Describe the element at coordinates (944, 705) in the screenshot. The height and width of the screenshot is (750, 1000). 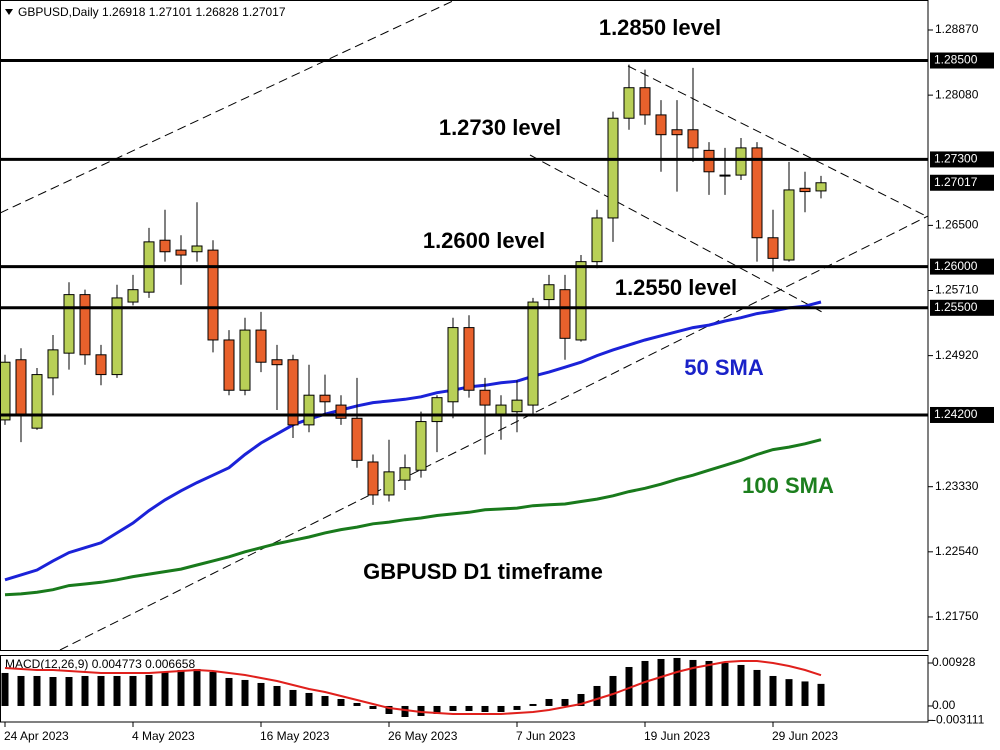
I see `y-tick-label: 0.00` at that location.